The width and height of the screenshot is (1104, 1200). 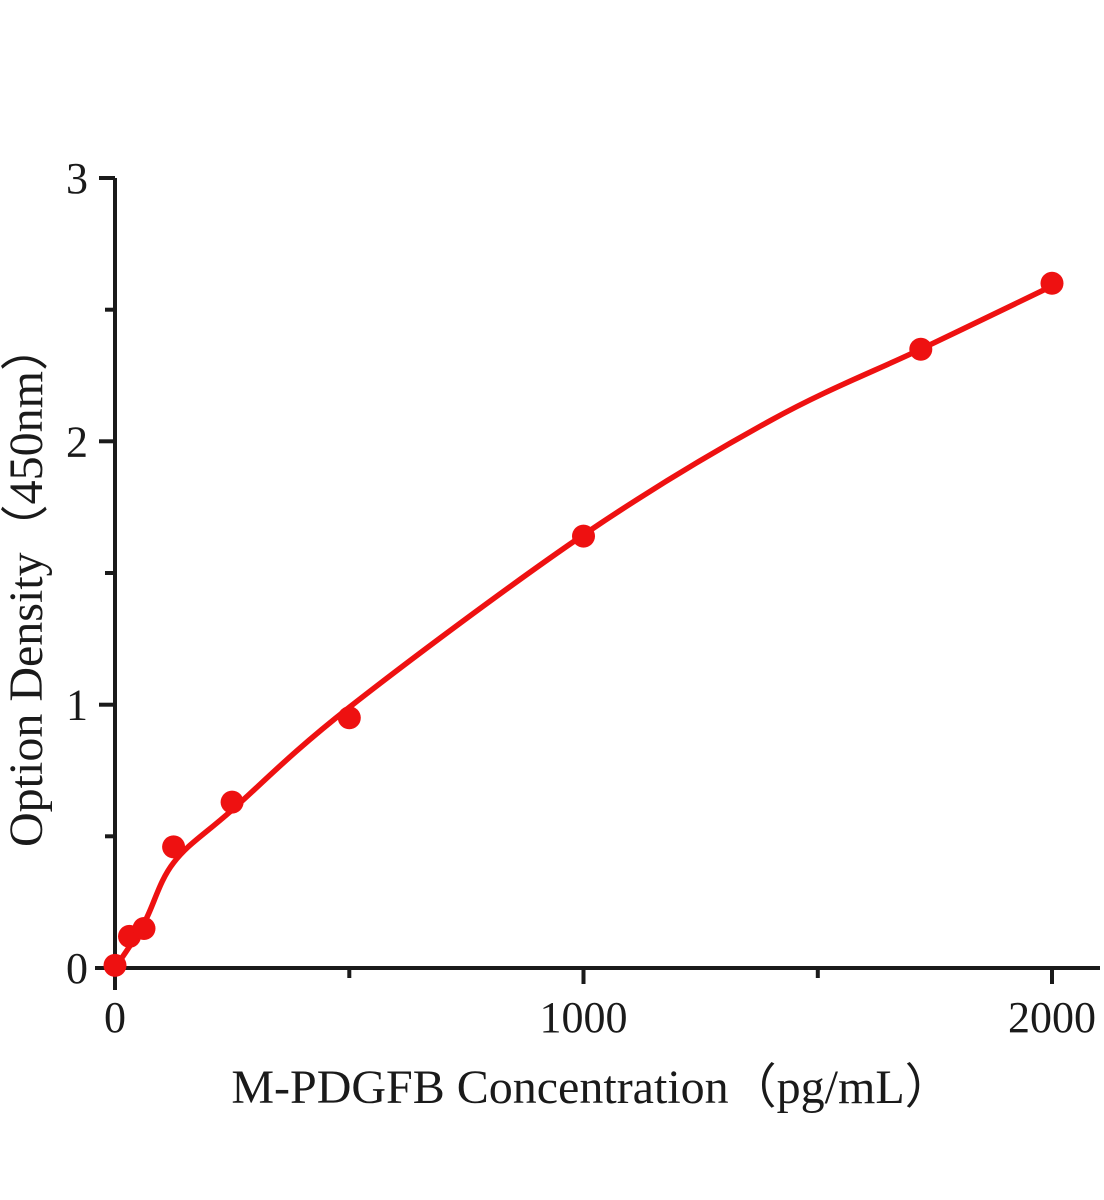 I want to click on y-tick-label: 2, so click(x=77, y=441).